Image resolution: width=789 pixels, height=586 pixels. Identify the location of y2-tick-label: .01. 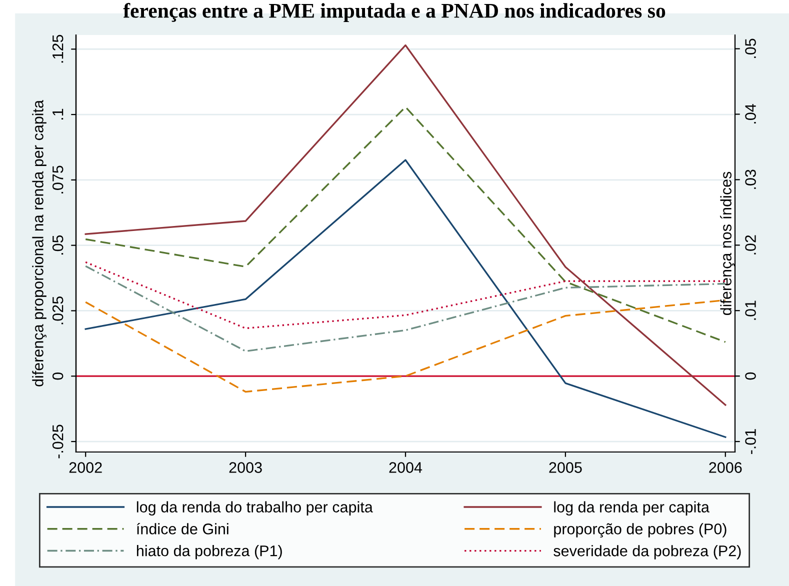
(750, 310).